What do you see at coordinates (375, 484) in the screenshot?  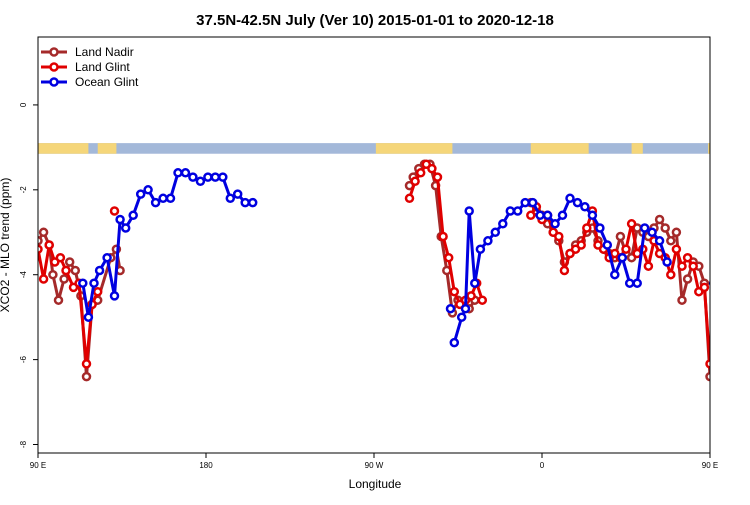 I see `x-axis-label: Longitude` at bounding box center [375, 484].